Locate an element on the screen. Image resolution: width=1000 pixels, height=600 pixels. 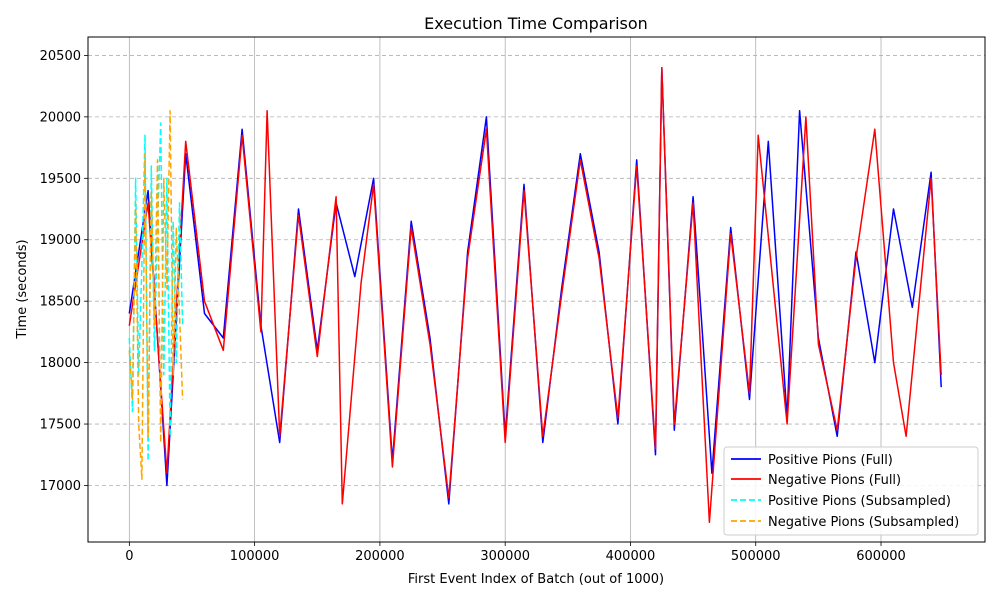
x-tick-label: 100000 is located at coordinates (255, 556).